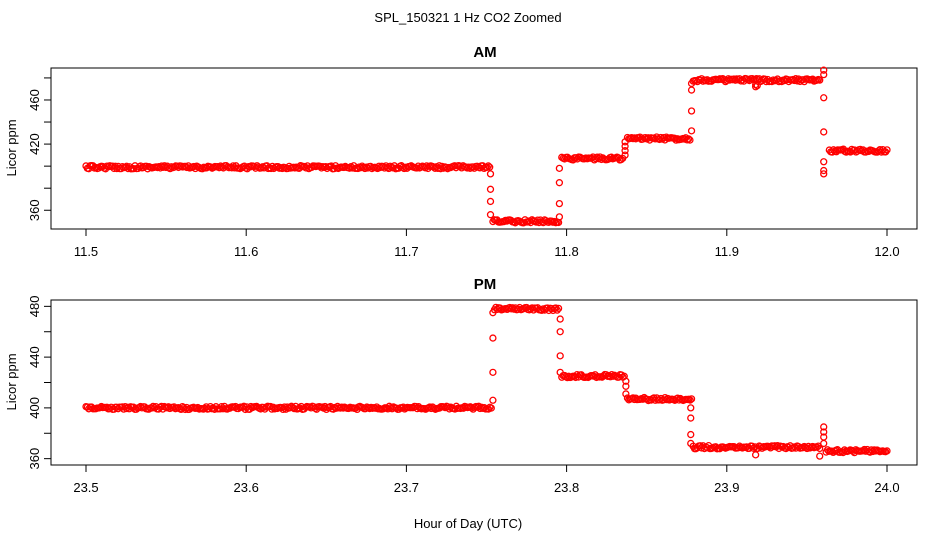 The width and height of the screenshot is (936, 540). I want to click on am-y-tick-label: 420, so click(34, 144).